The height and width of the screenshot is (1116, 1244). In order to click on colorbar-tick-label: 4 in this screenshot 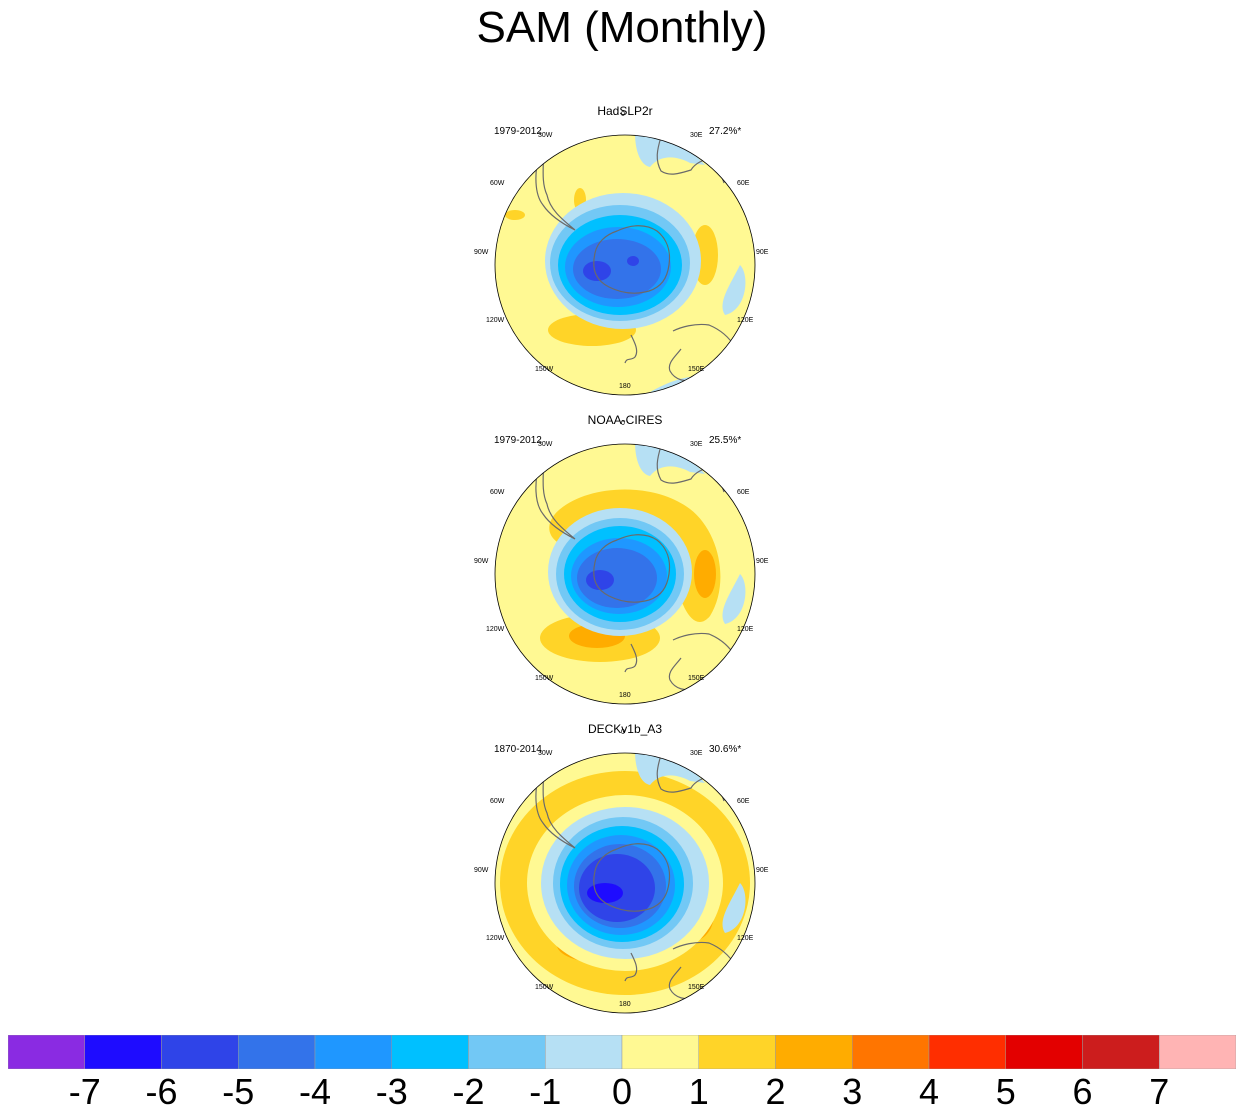, I will do `click(929, 1091)`.